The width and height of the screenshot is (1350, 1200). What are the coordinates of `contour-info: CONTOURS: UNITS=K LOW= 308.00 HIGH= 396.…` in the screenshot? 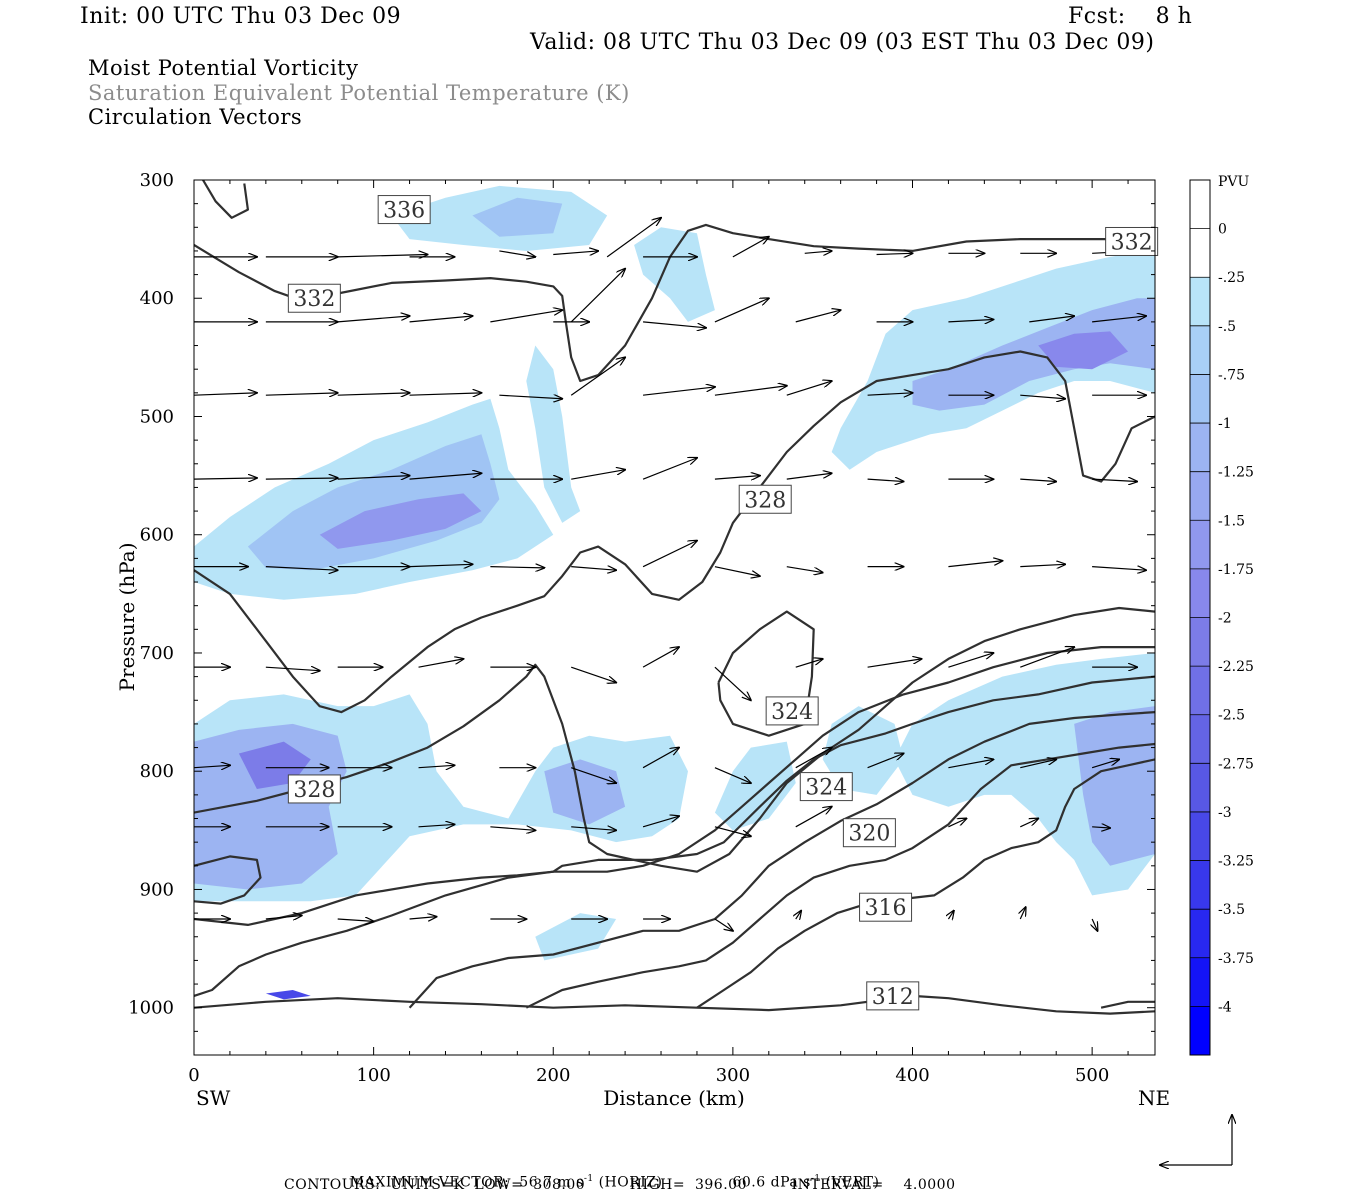 It's located at (620, 1185).